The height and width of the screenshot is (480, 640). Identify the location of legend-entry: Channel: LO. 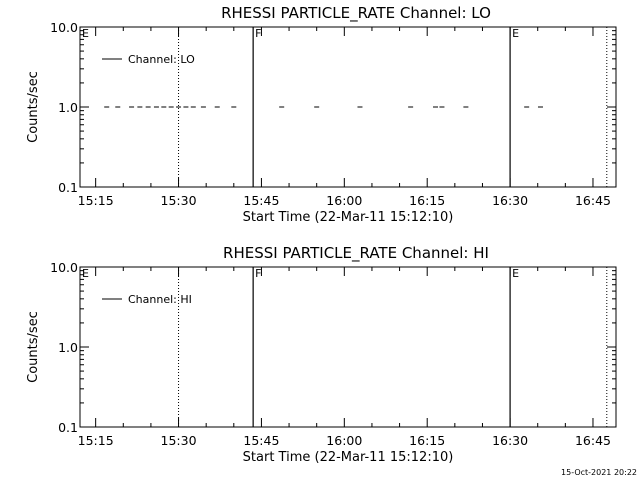
(161, 59).